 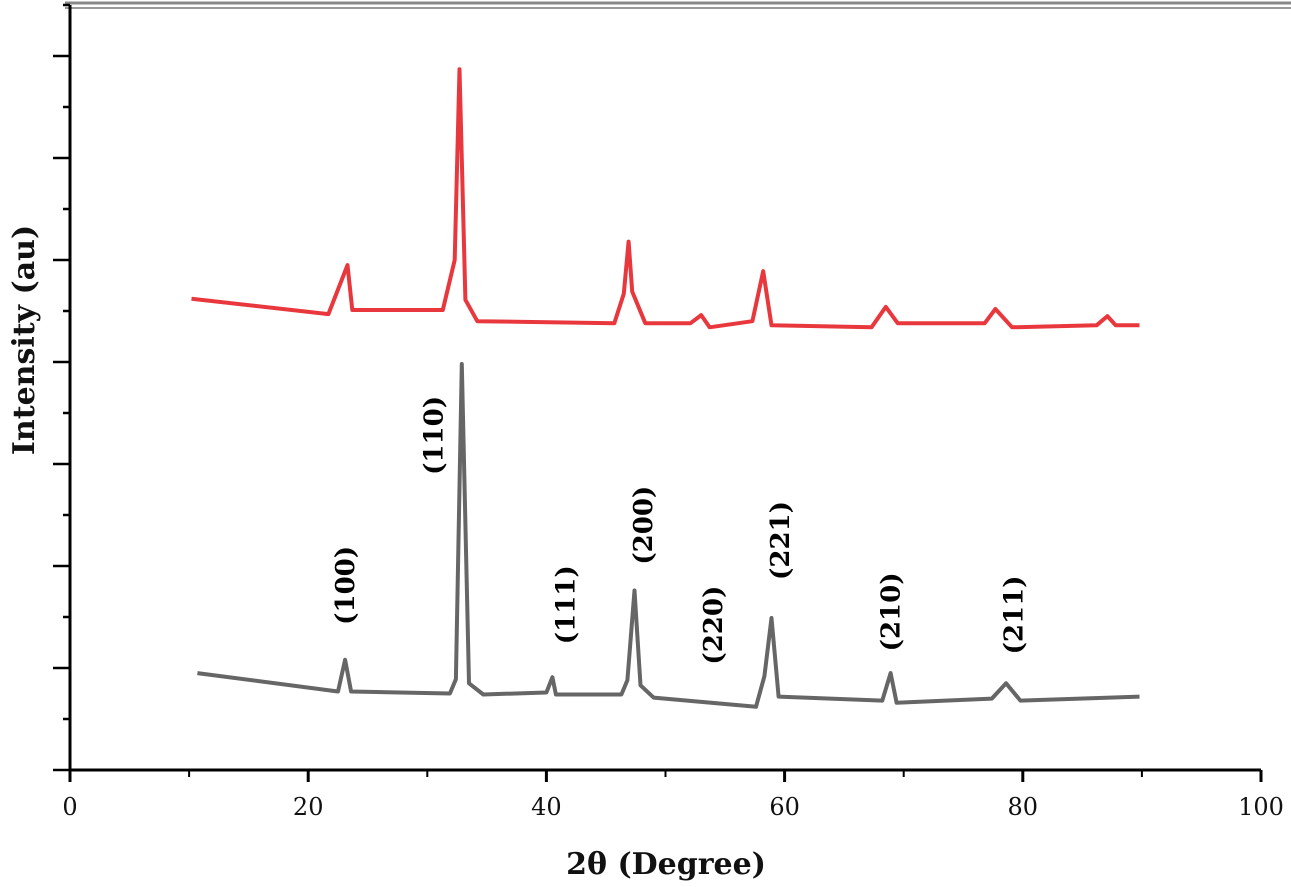 What do you see at coordinates (434, 435) in the screenshot?
I see `peak-label: (110)` at bounding box center [434, 435].